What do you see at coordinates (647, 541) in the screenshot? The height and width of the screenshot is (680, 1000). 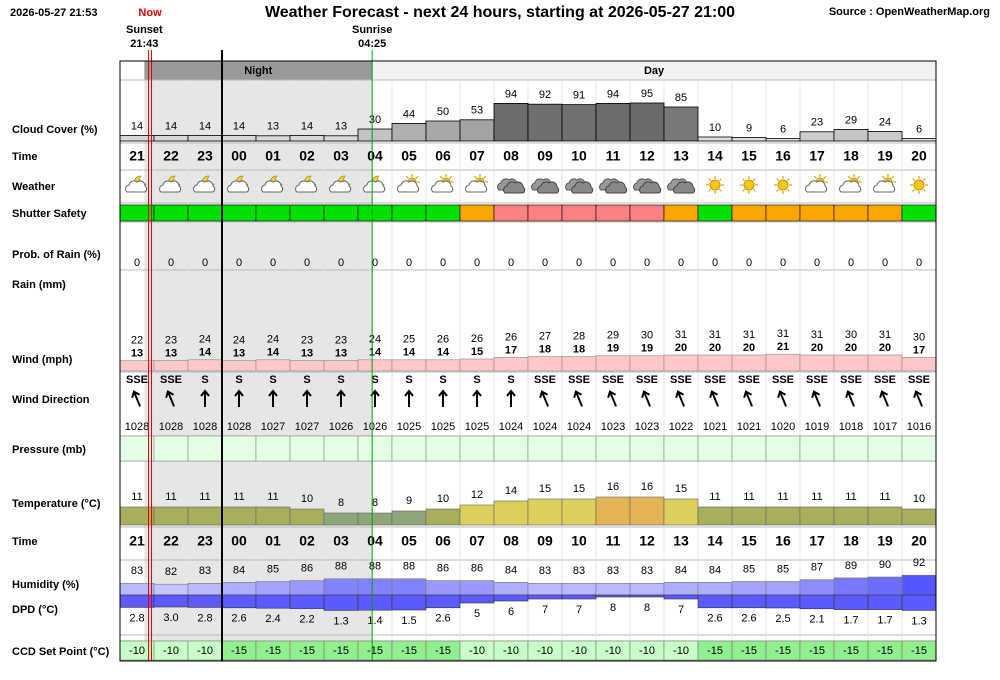 I see `hour-label: 12` at bounding box center [647, 541].